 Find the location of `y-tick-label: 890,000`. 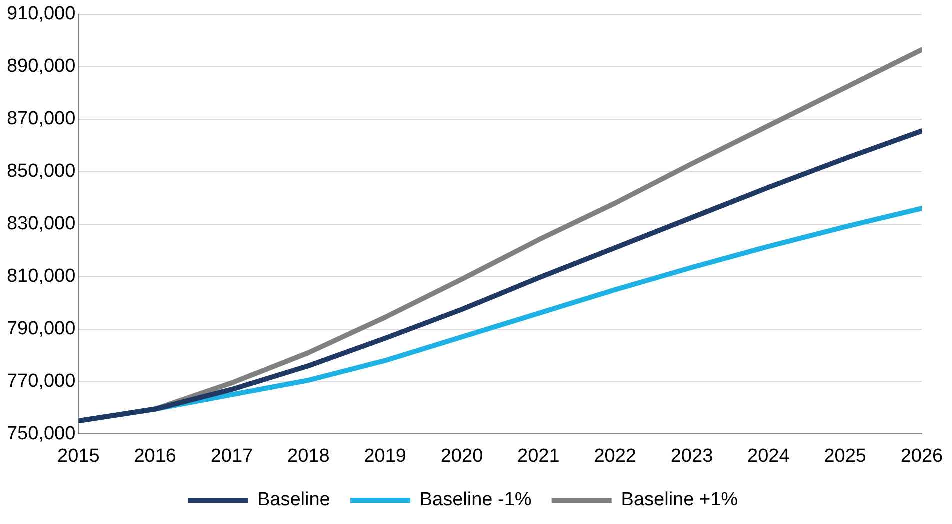

y-tick-label: 890,000 is located at coordinates (41, 67).